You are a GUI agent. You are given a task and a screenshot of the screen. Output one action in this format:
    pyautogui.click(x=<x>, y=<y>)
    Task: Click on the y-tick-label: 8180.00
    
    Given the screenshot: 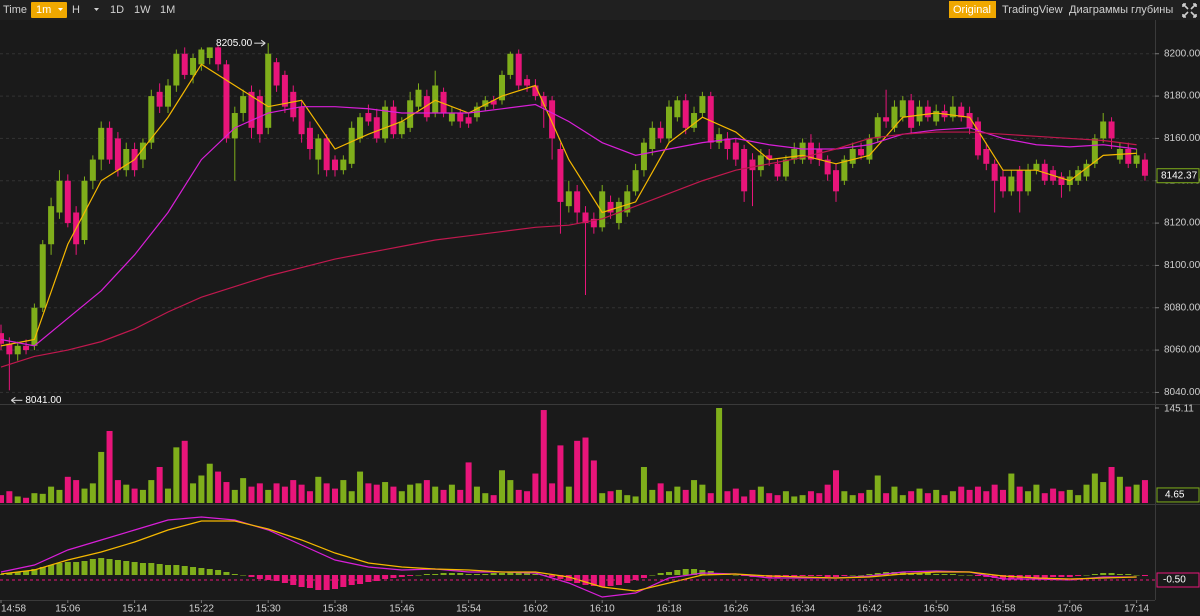 What is the action you would take?
    pyautogui.click(x=1182, y=96)
    